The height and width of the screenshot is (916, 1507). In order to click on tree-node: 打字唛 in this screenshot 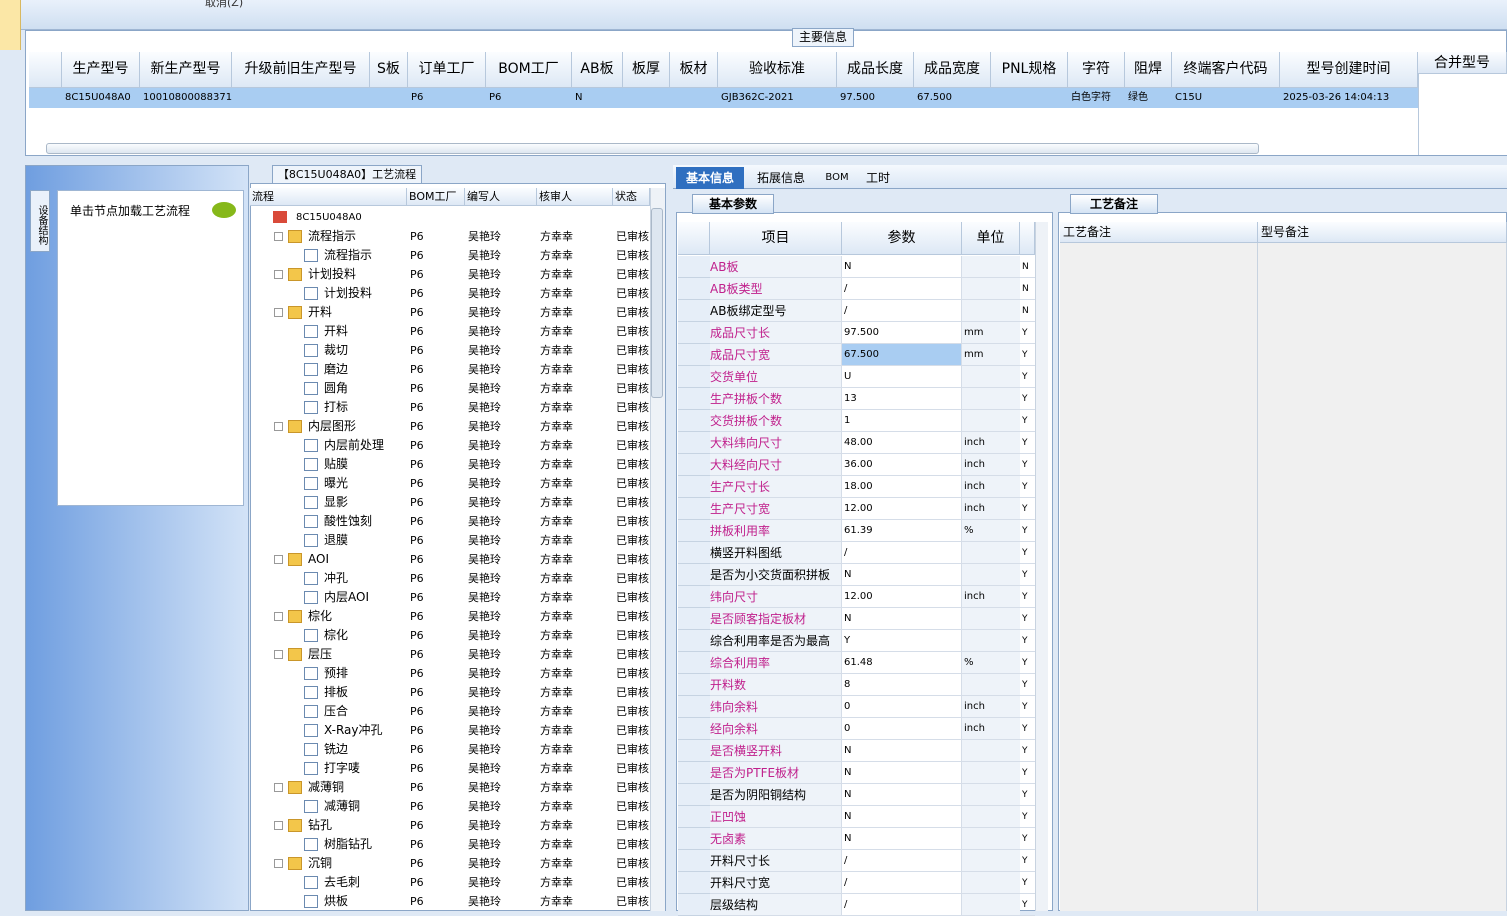, I will do `click(342, 768)`.